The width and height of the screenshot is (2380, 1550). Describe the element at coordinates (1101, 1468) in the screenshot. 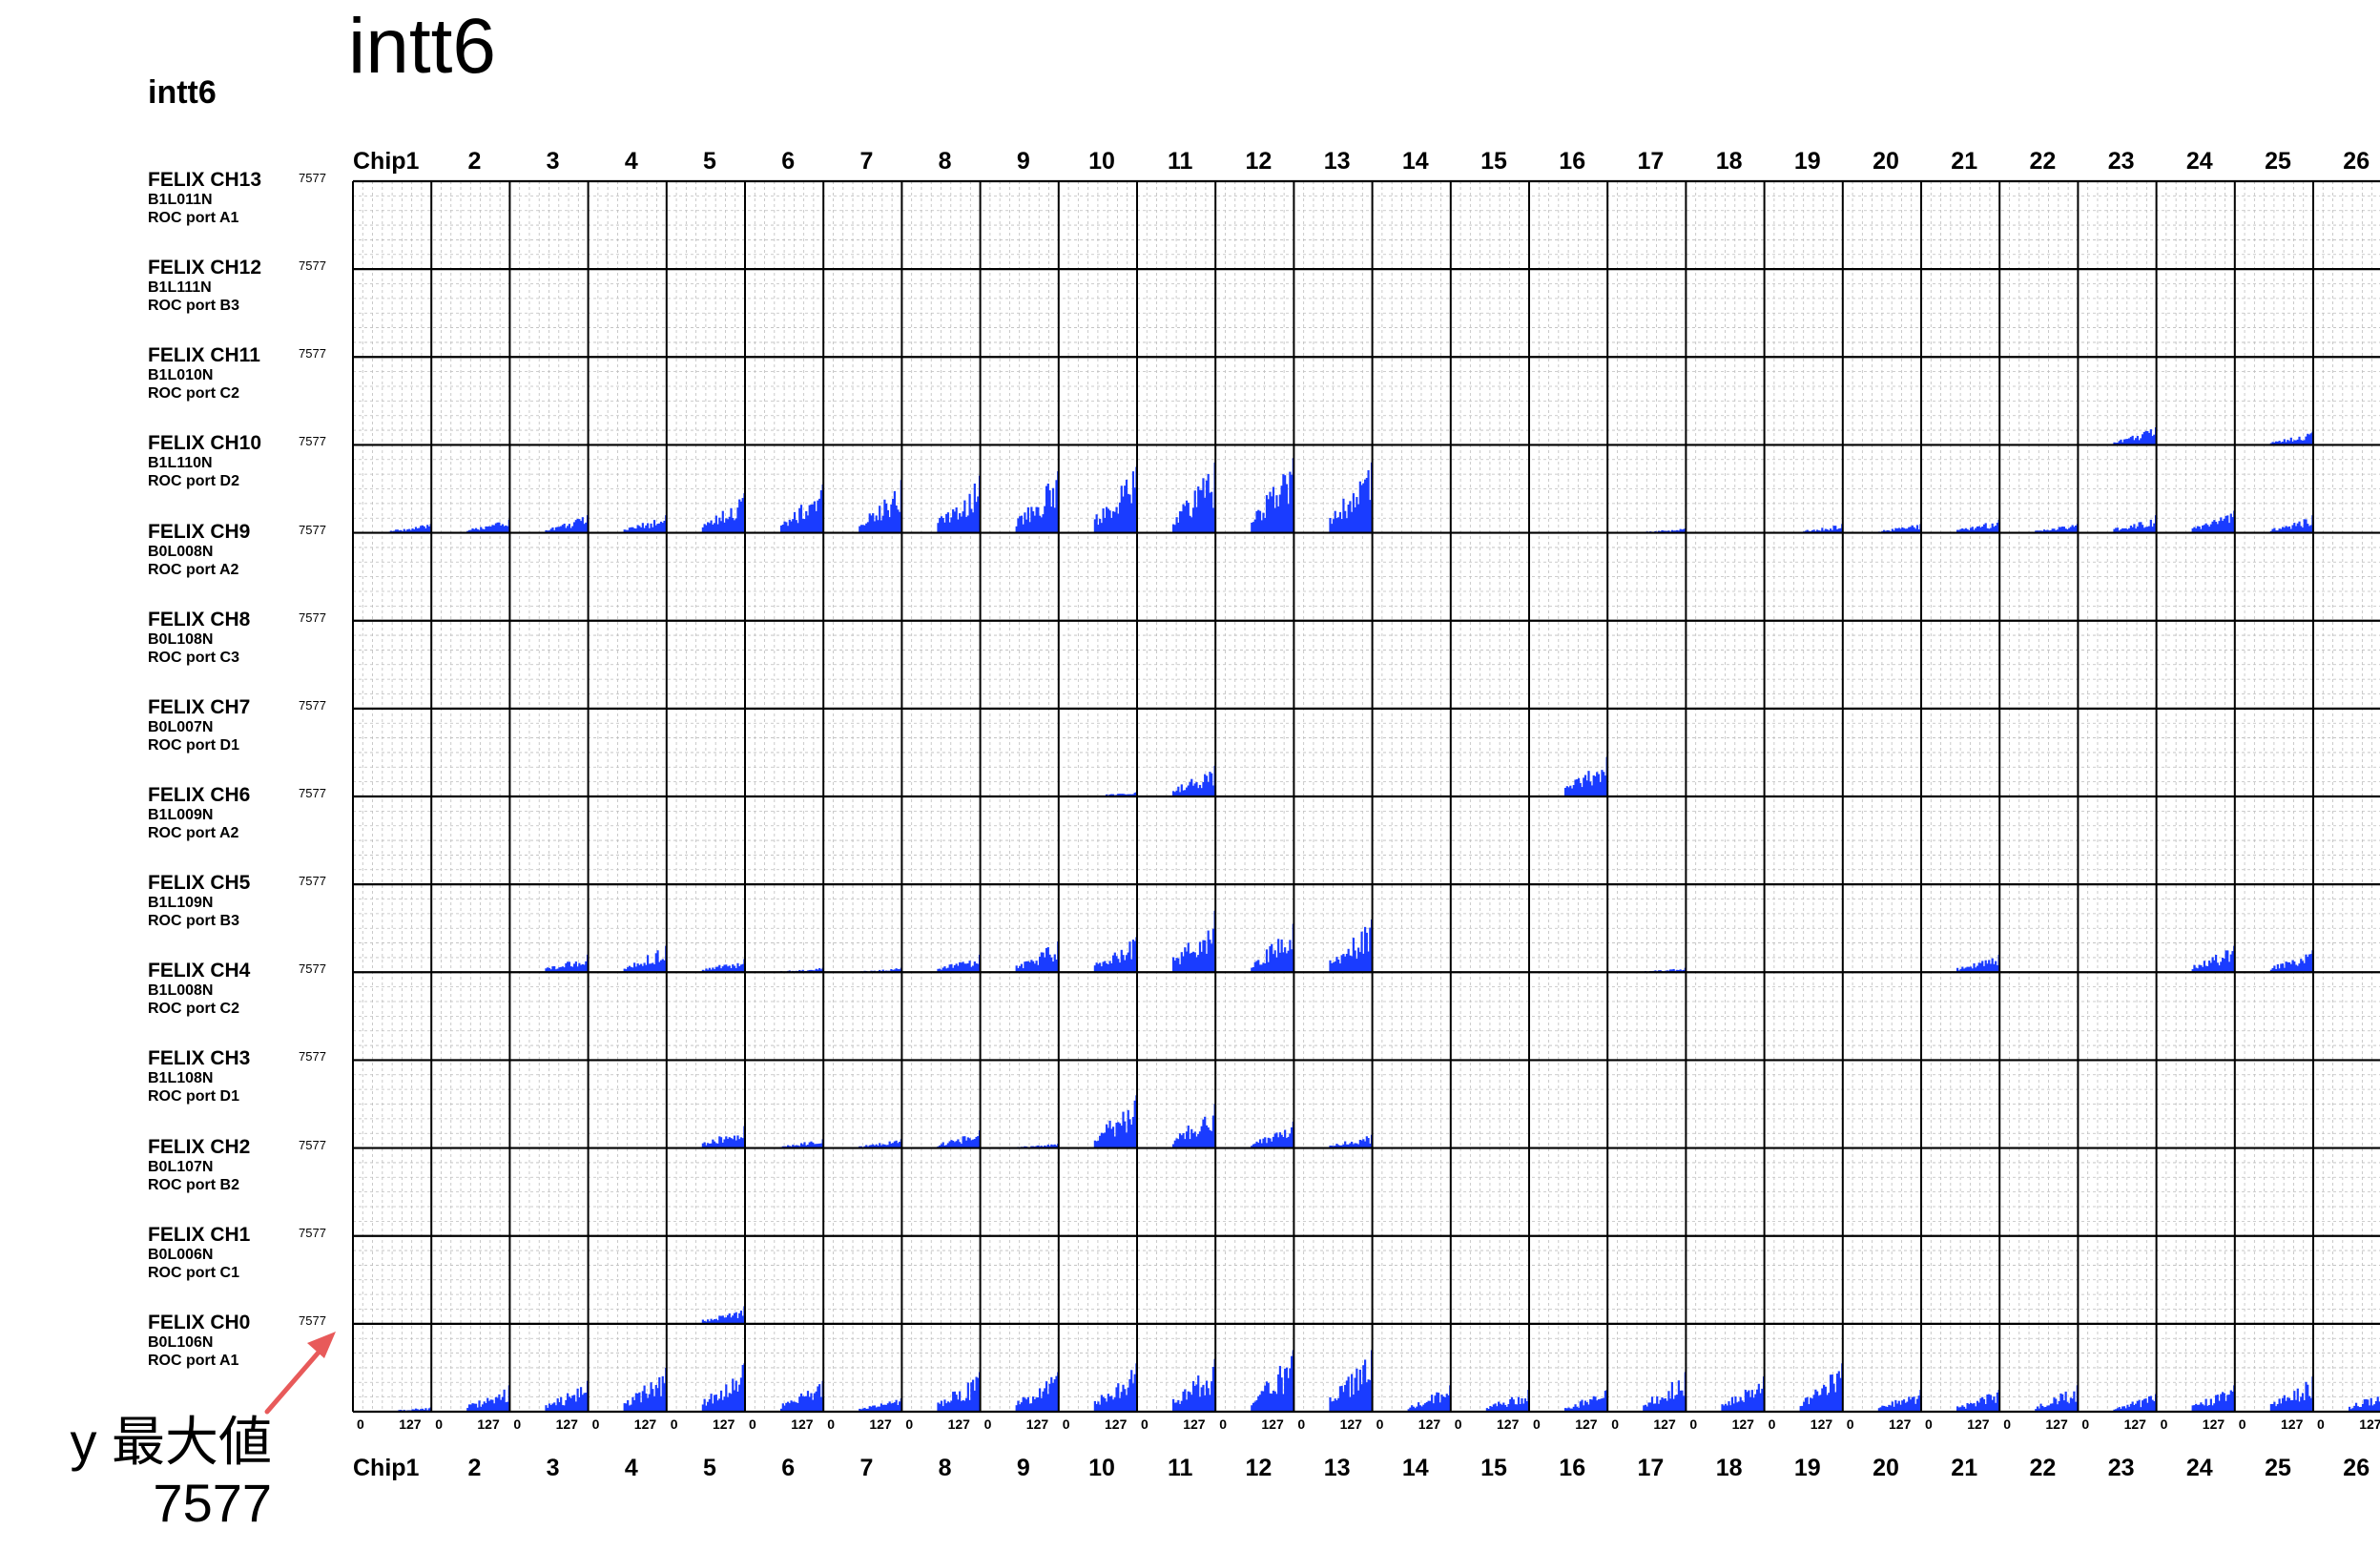

I see `chip-label: 10` at that location.